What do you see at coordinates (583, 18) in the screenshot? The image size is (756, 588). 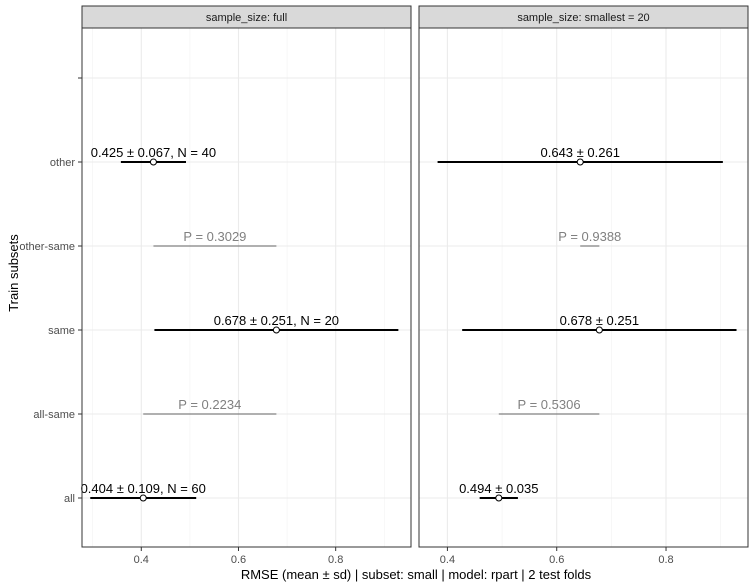 I see `facet-strip-label: sample_size: smallest = 20` at bounding box center [583, 18].